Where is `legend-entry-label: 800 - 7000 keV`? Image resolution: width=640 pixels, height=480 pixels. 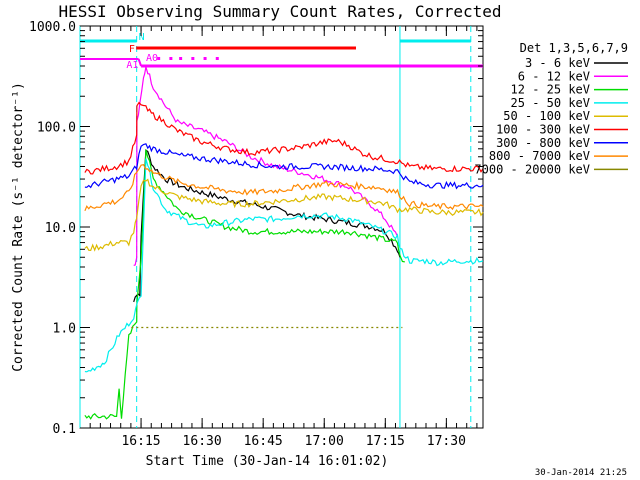
legend-entry-label: 800 - 7000 keV is located at coordinates (539, 156).